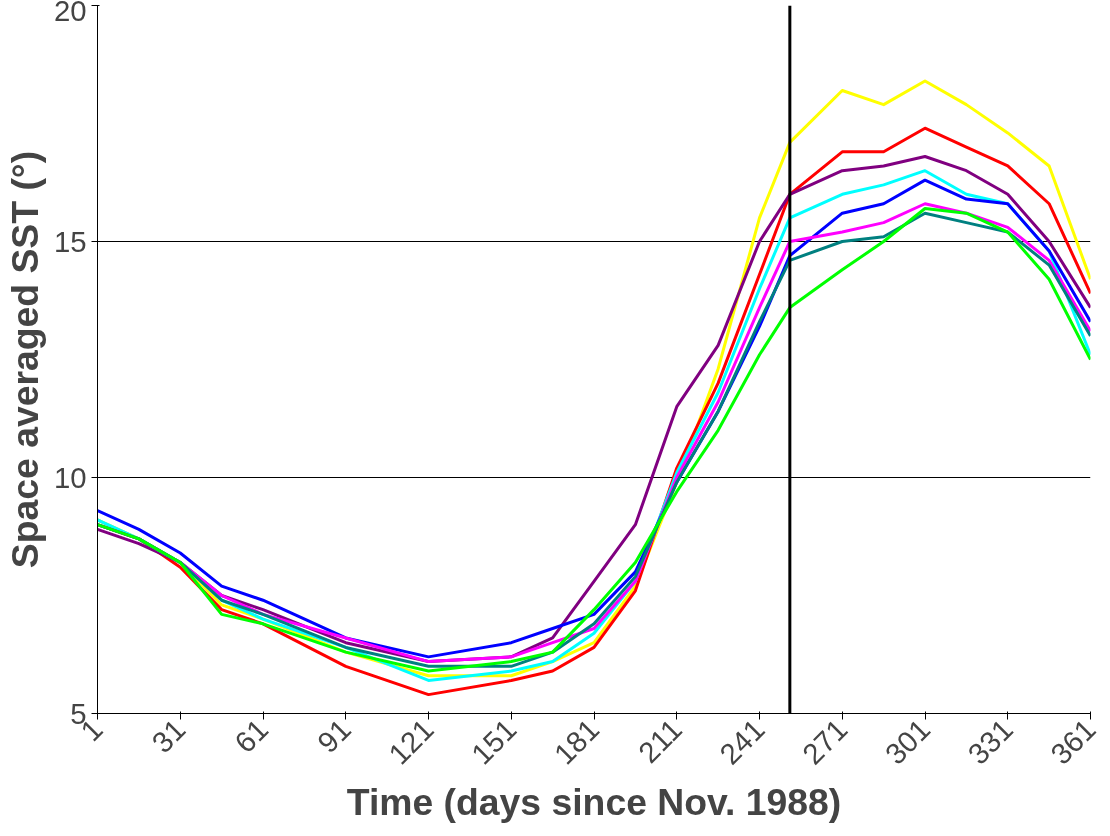 The width and height of the screenshot is (1110, 836). I want to click on x-axis-title: Time (days since Nov. 1988), so click(594, 802).